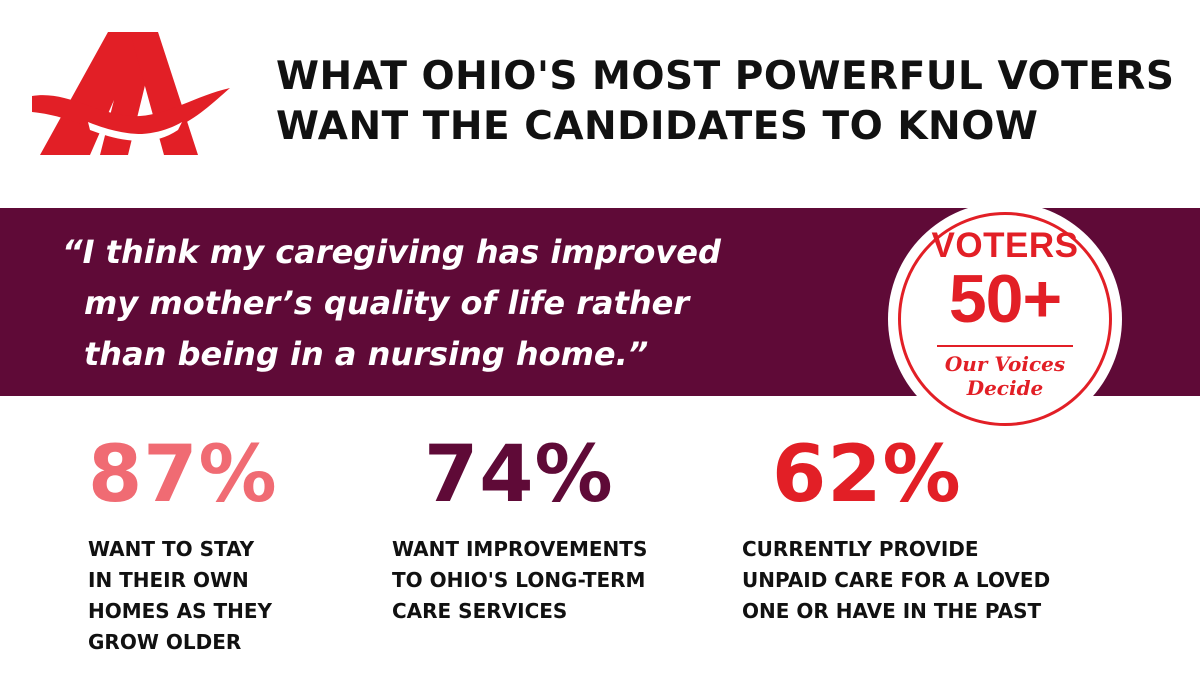  What do you see at coordinates (519, 475) in the screenshot?
I see `stat-value: 74%` at bounding box center [519, 475].